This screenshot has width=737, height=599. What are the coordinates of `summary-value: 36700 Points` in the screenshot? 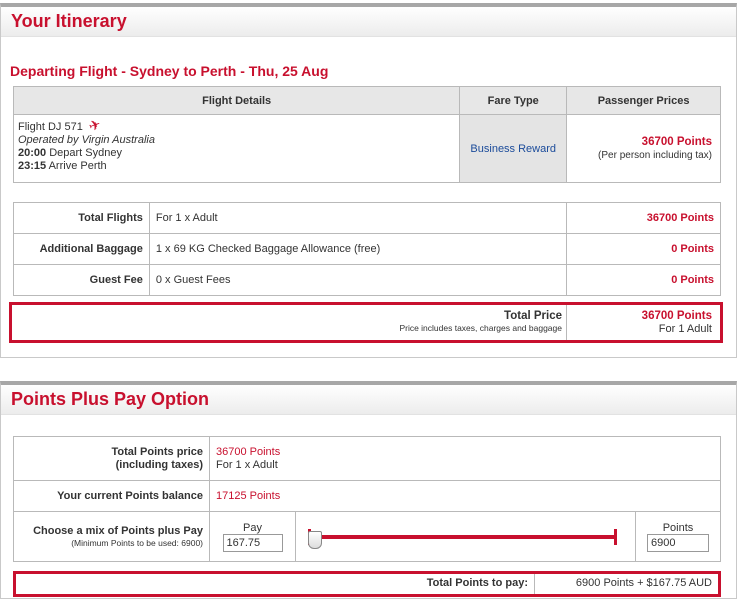 It's located at (643, 218).